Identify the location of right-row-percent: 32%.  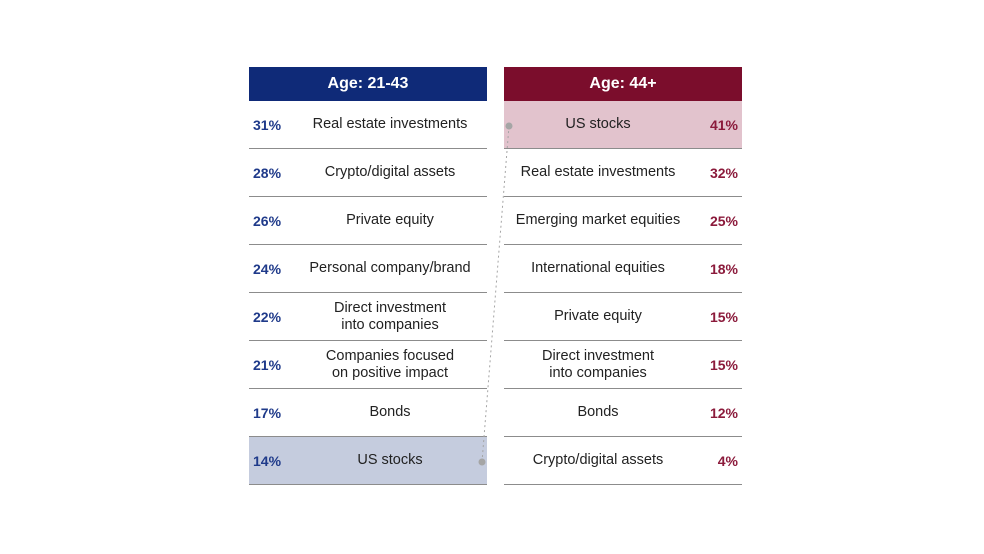
(723, 172).